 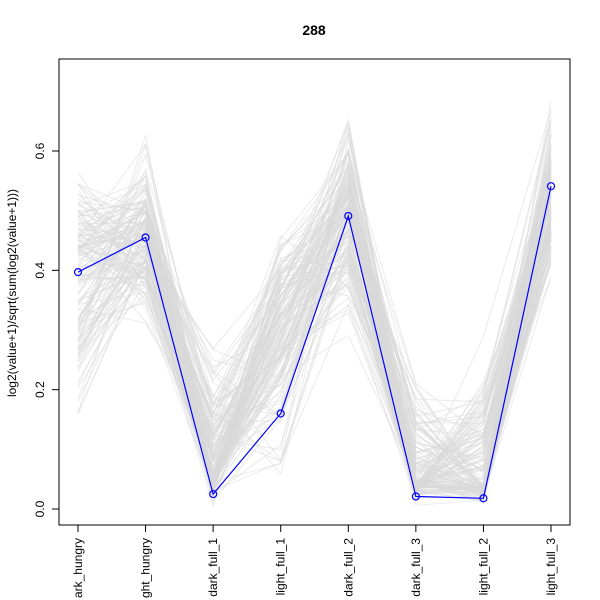 What do you see at coordinates (551, 567) in the screenshot?
I see `x-tick-label: light_full_3` at bounding box center [551, 567].